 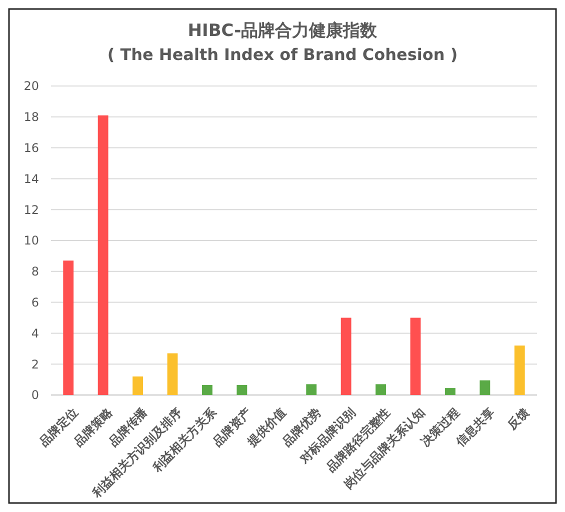 I want to click on y-tick-label: 6, so click(x=35, y=303).